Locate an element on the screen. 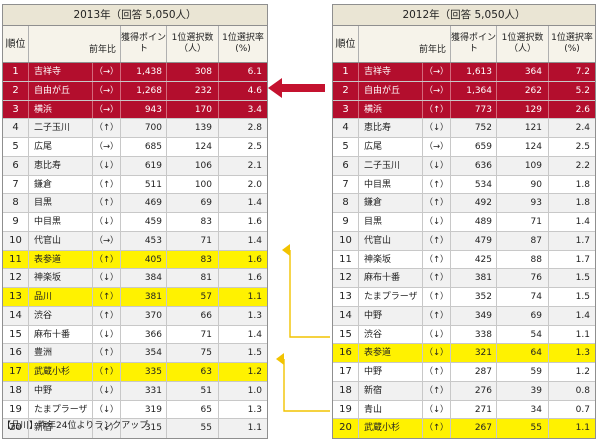 The image size is (598, 439). rank-cell: 1 is located at coordinates (16, 72).